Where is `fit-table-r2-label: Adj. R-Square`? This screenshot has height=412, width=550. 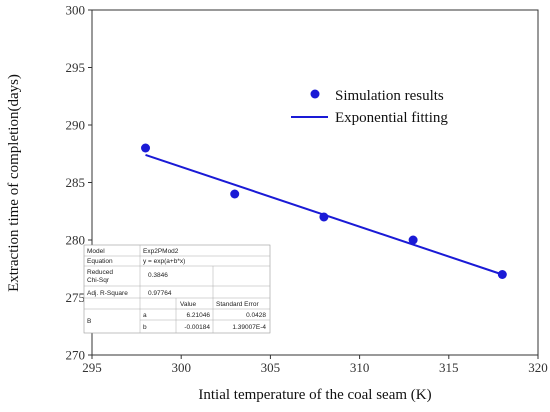 fit-table-r2-label: Adj. R-Square is located at coordinates (107, 293).